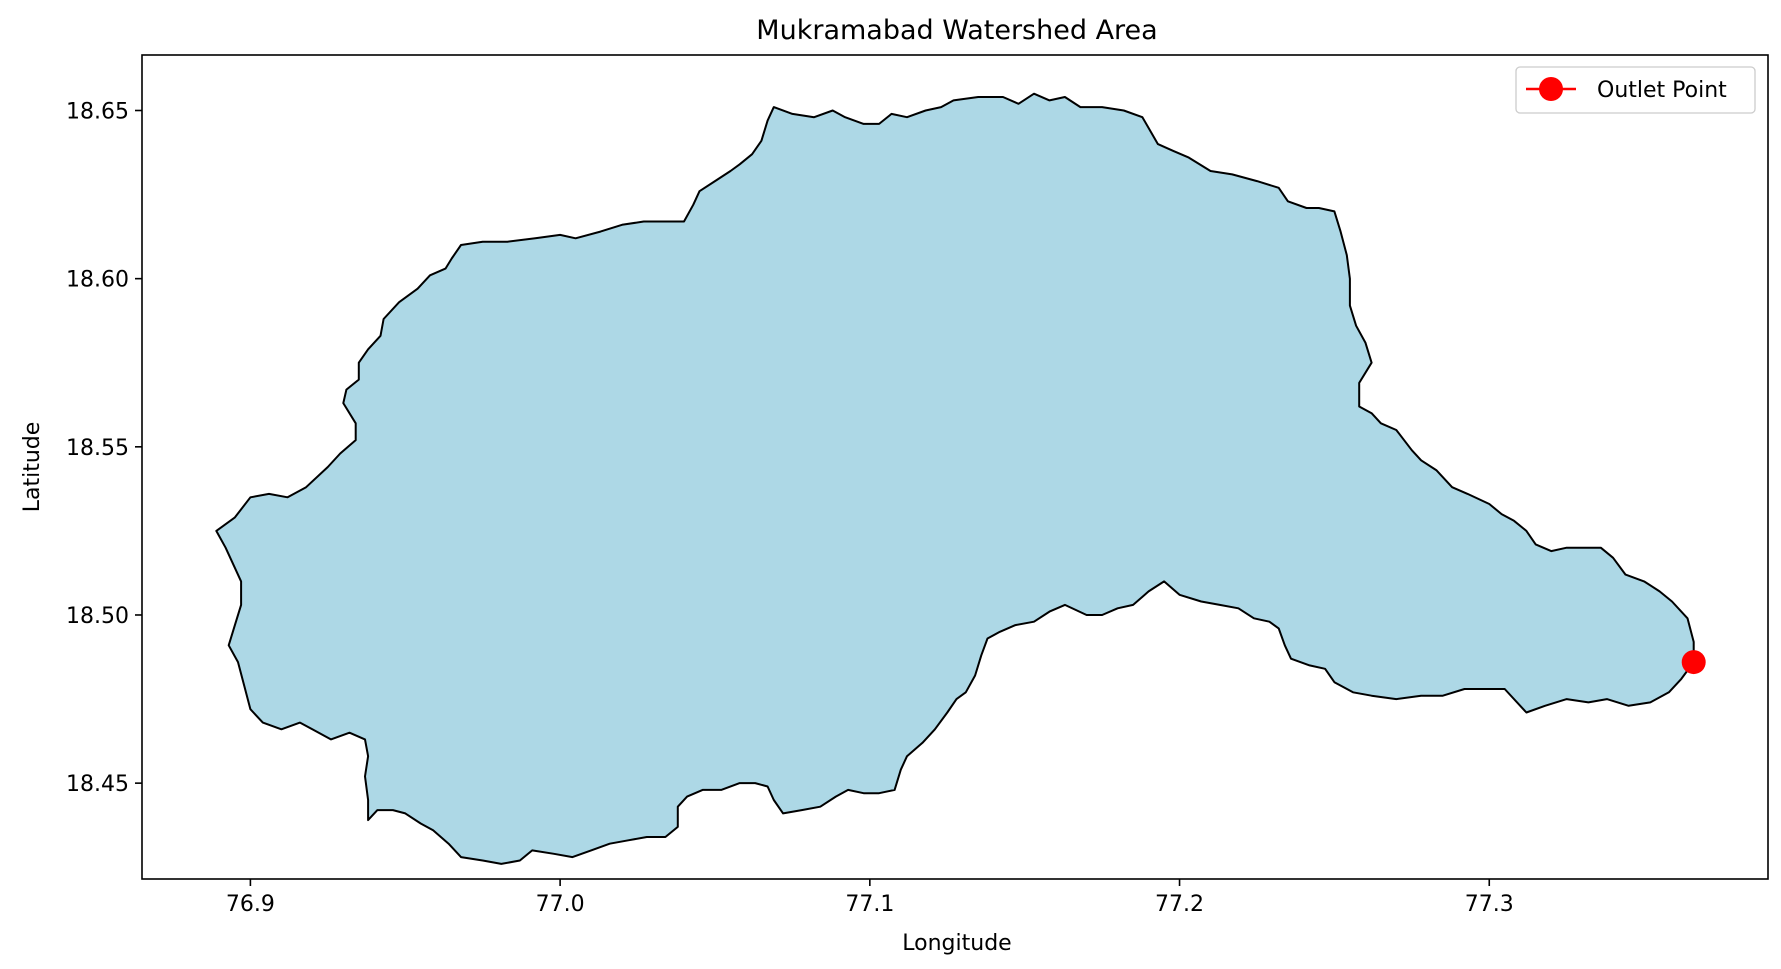 This screenshot has width=1781, height=969. Describe the element at coordinates (1662, 90) in the screenshot. I see `legend-label-outlet-point: Outlet Point` at that location.